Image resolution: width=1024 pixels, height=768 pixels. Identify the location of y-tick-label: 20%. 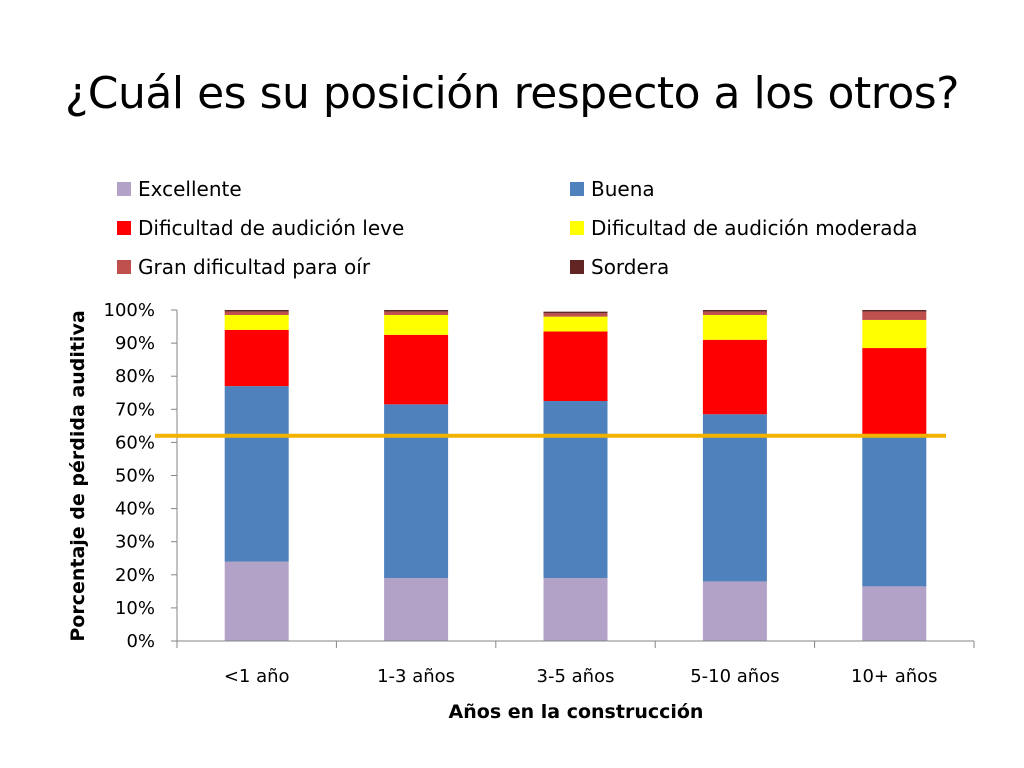
(135, 575).